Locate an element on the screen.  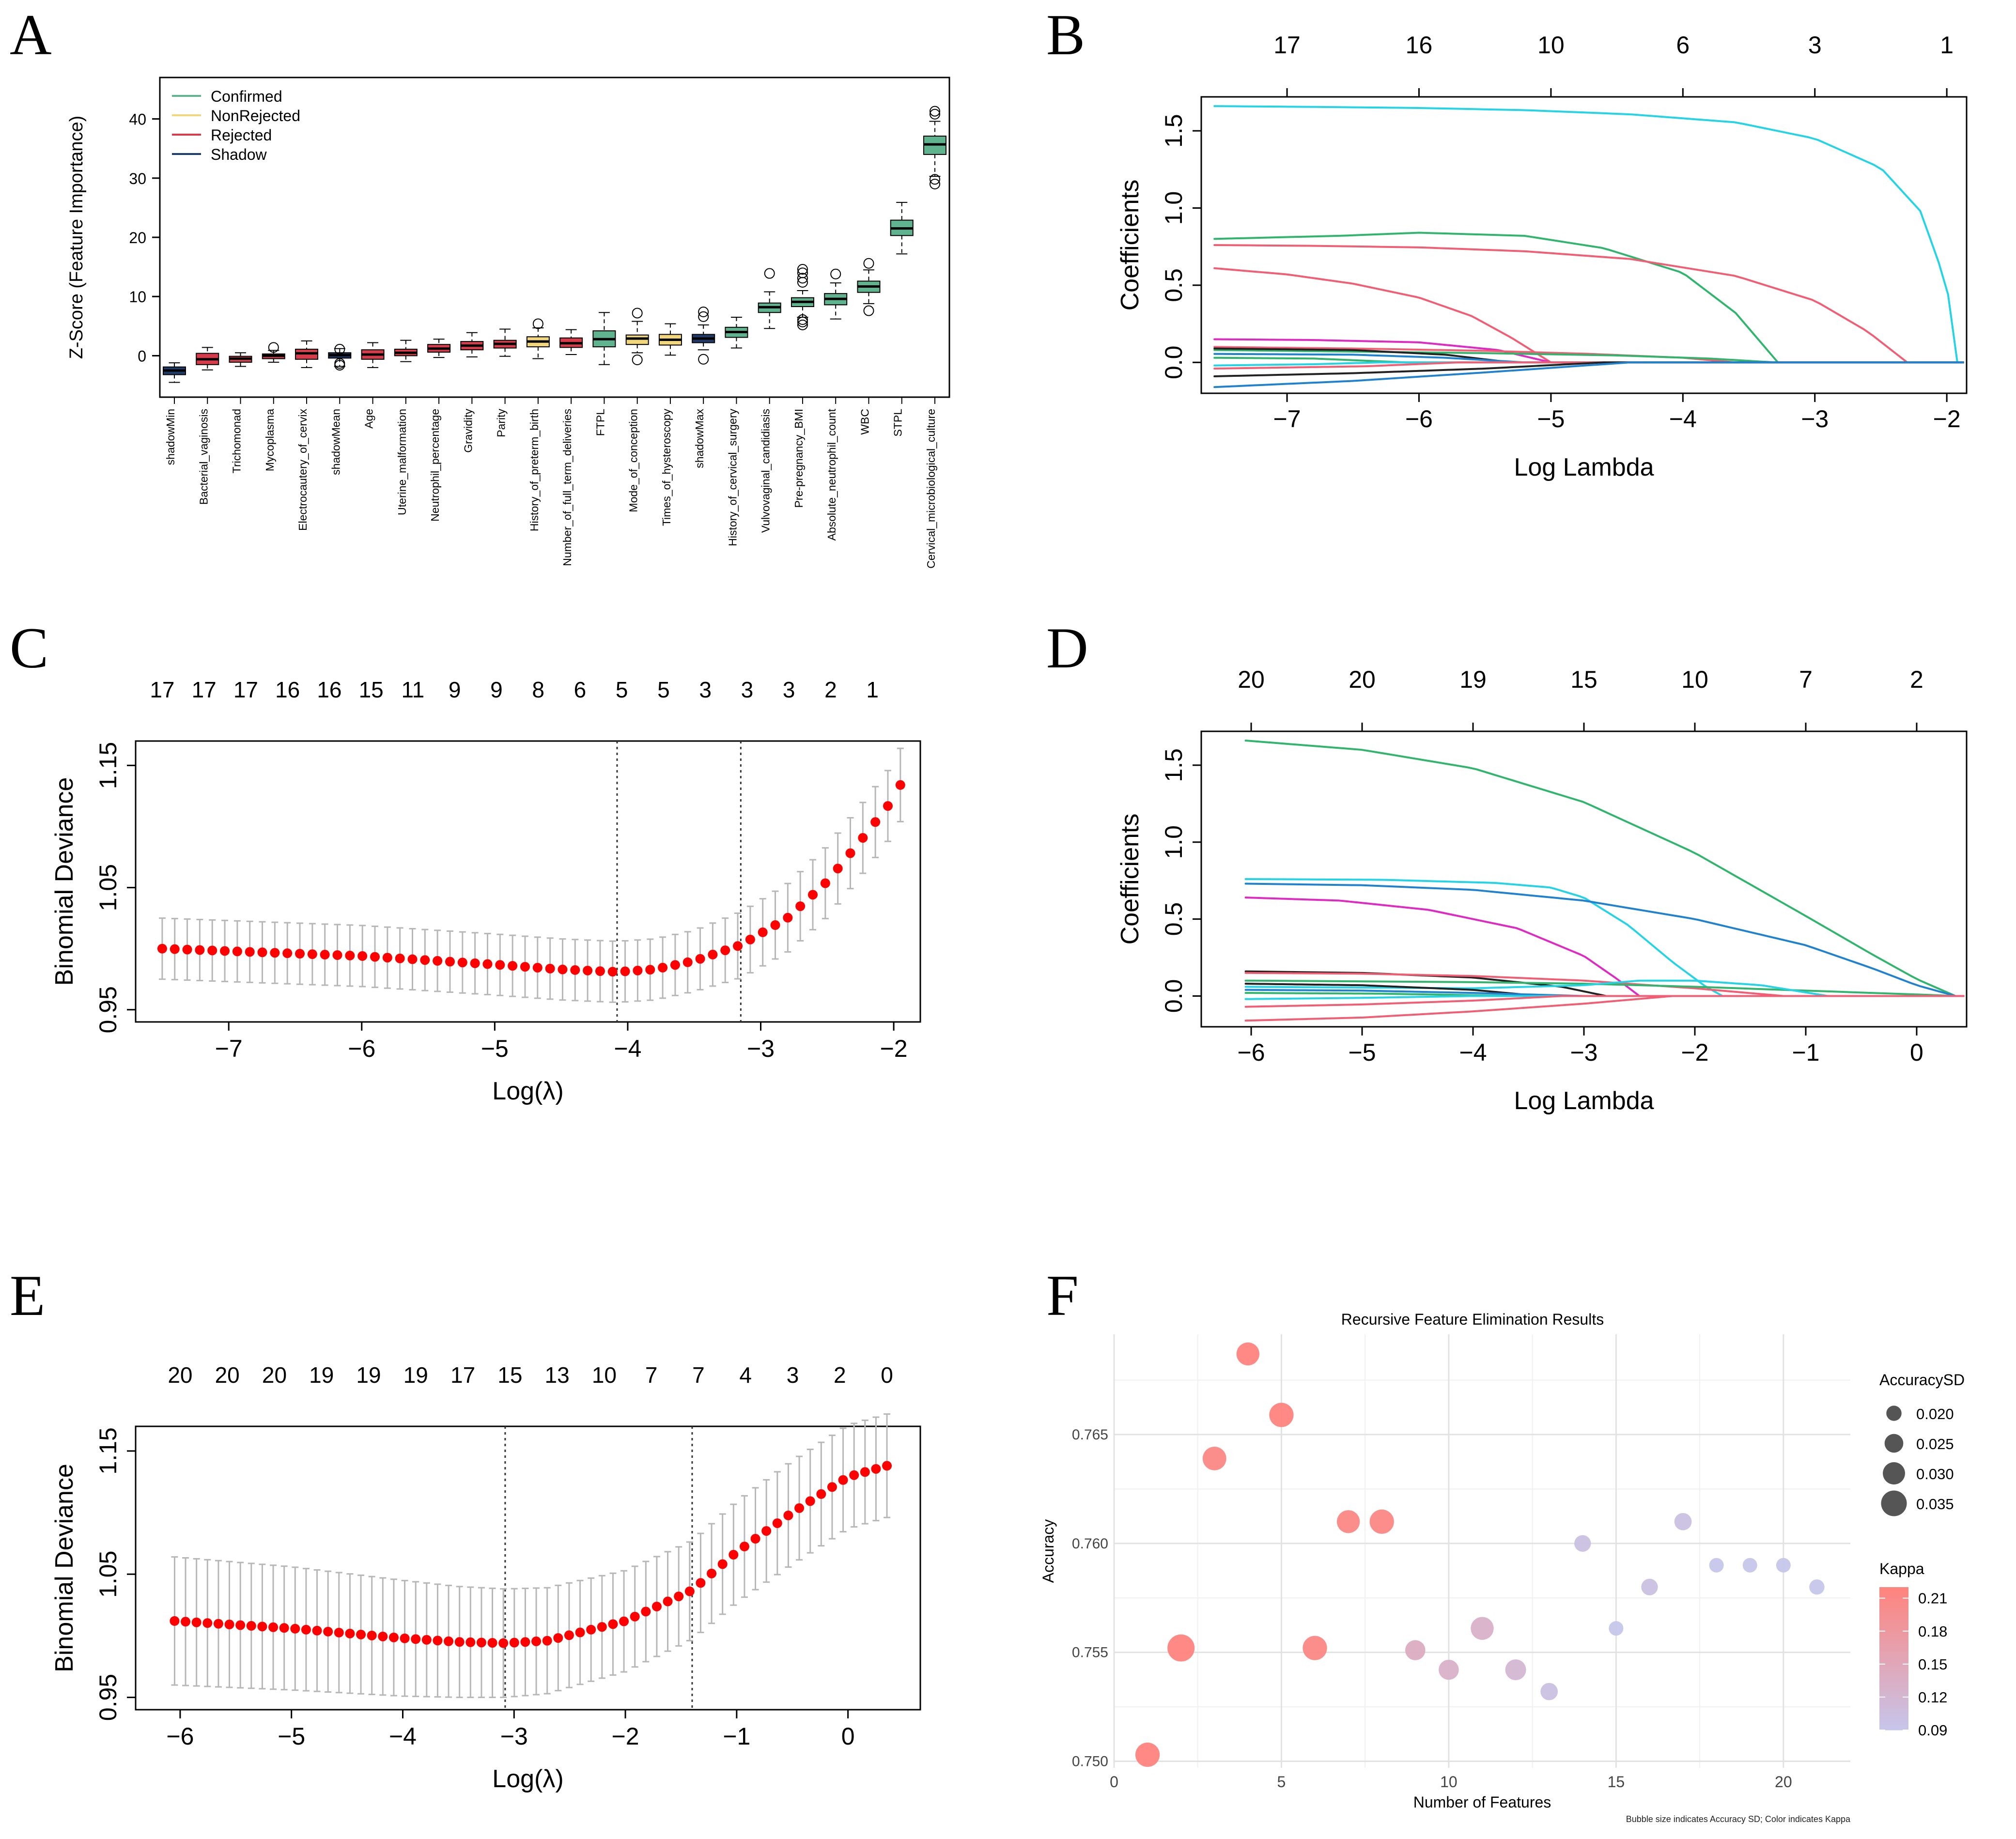
panel-e-x-tick-label: 0 is located at coordinates (848, 1736).